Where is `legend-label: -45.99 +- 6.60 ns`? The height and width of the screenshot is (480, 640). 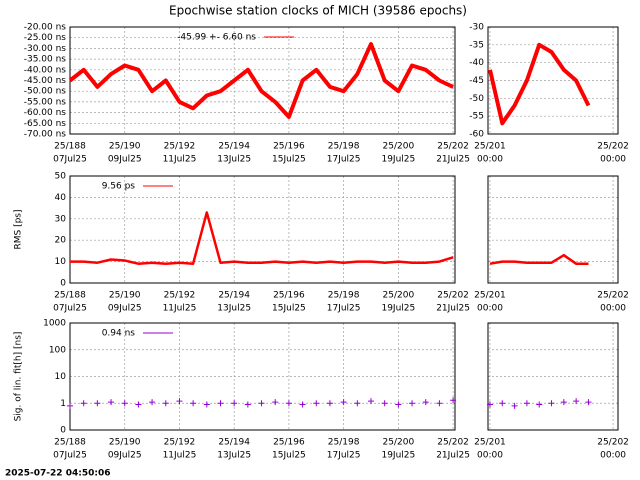
legend-label: -45.99 +- 6.60 ns is located at coordinates (216, 38).